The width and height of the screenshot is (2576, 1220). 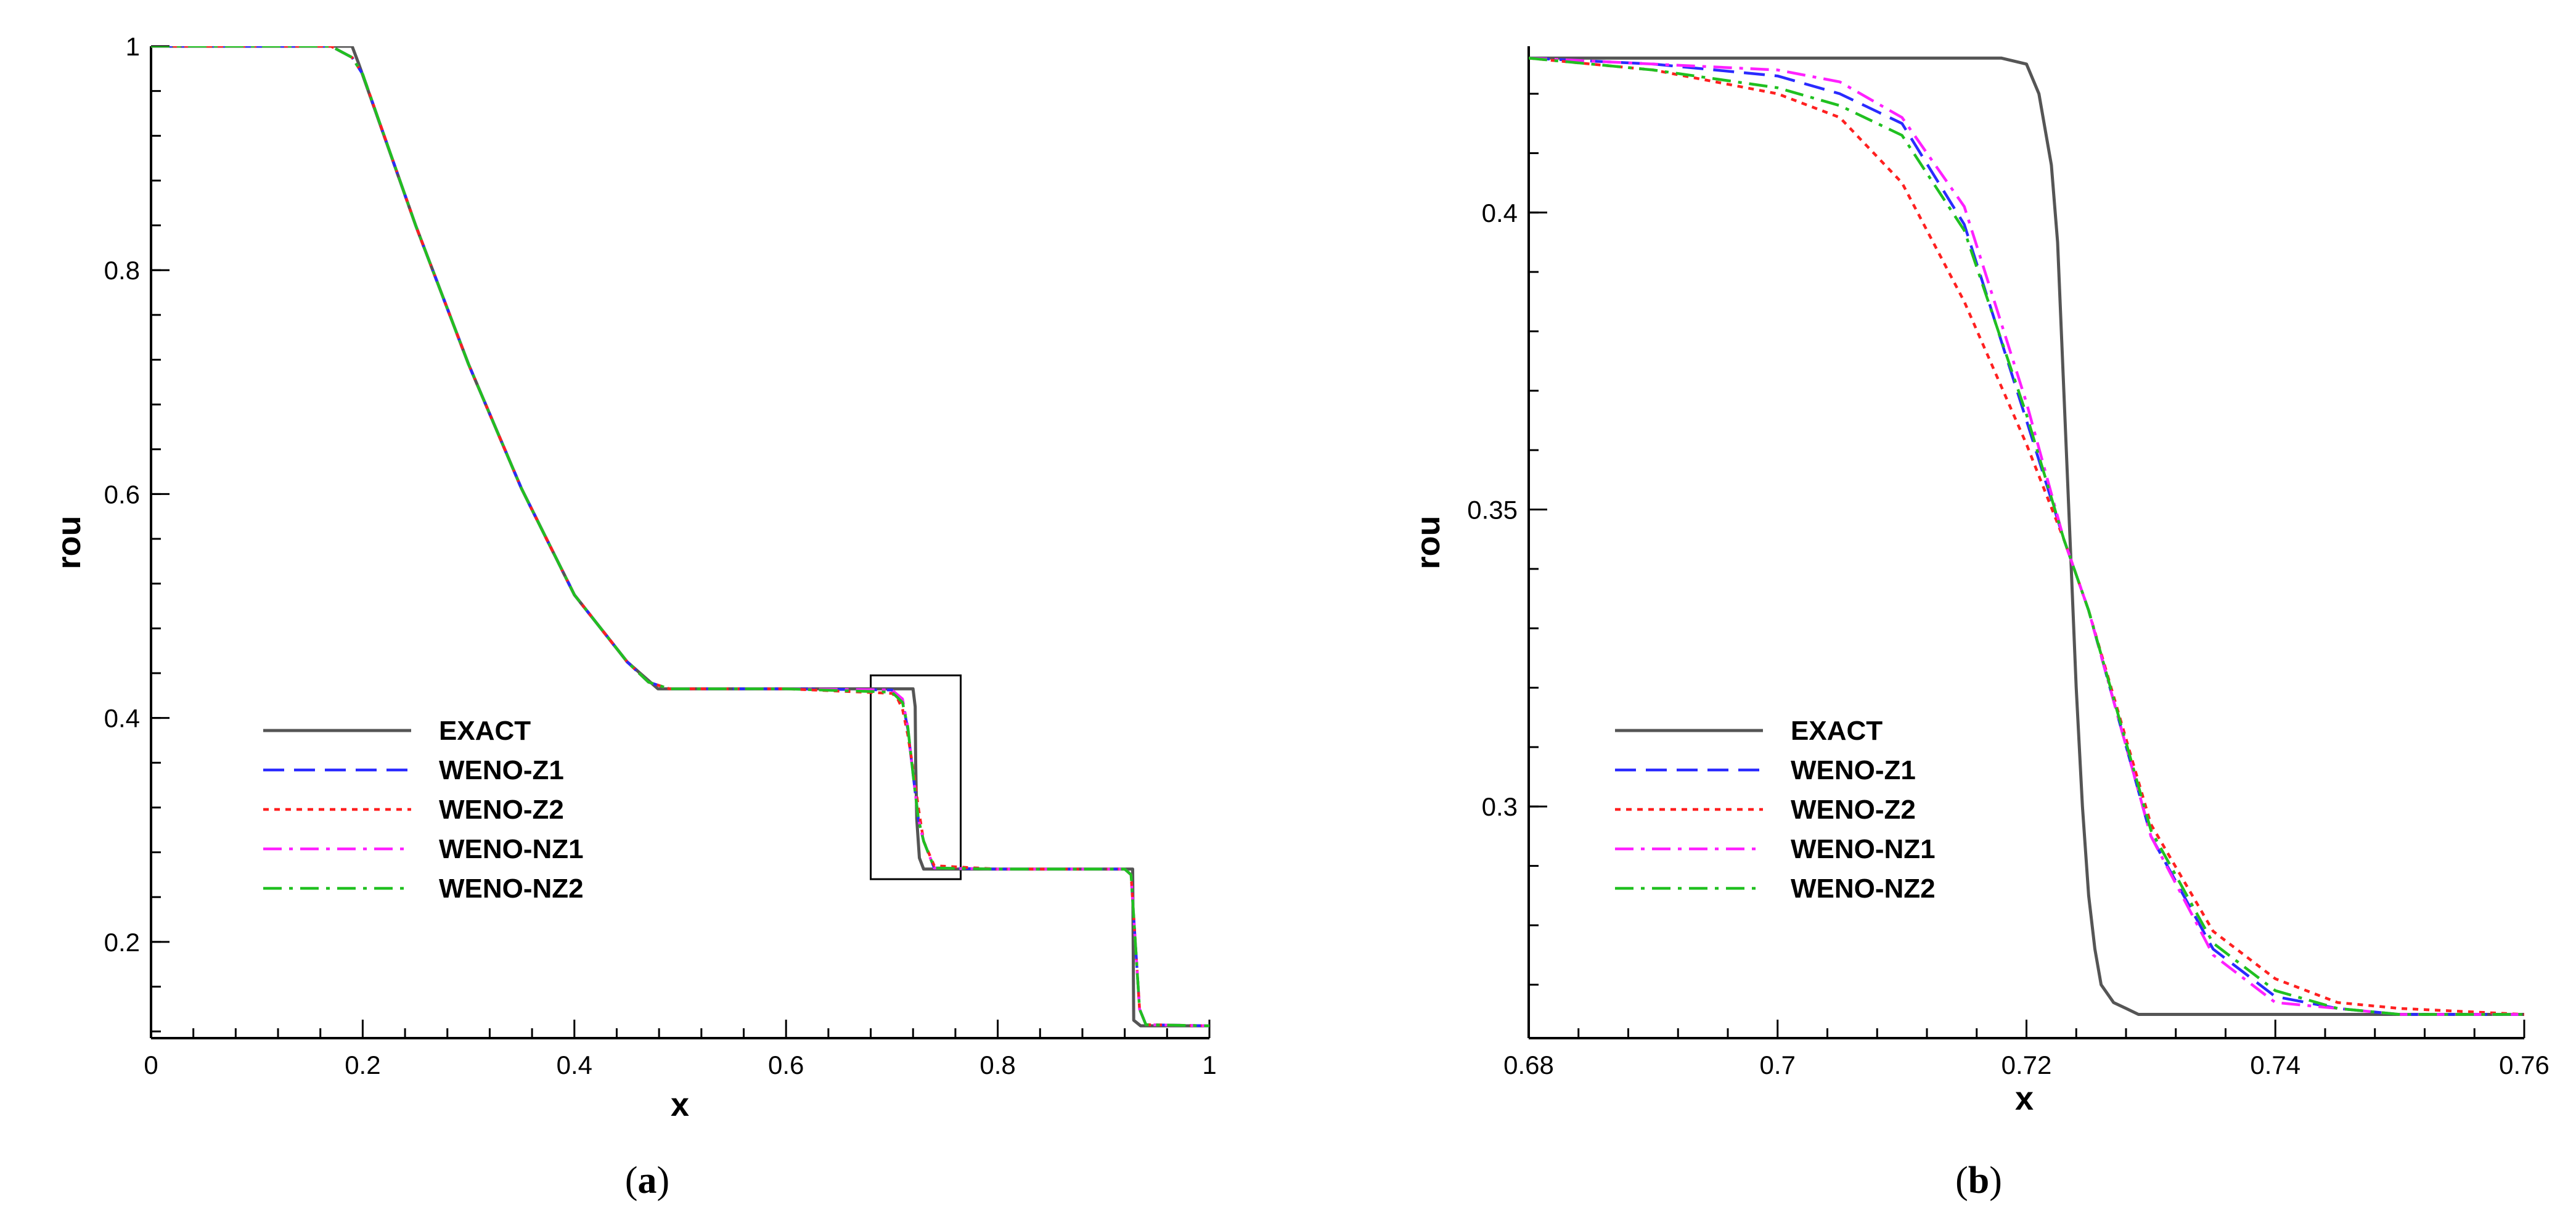 I want to click on x-tick-label: 0.76, so click(x=2524, y=1064).